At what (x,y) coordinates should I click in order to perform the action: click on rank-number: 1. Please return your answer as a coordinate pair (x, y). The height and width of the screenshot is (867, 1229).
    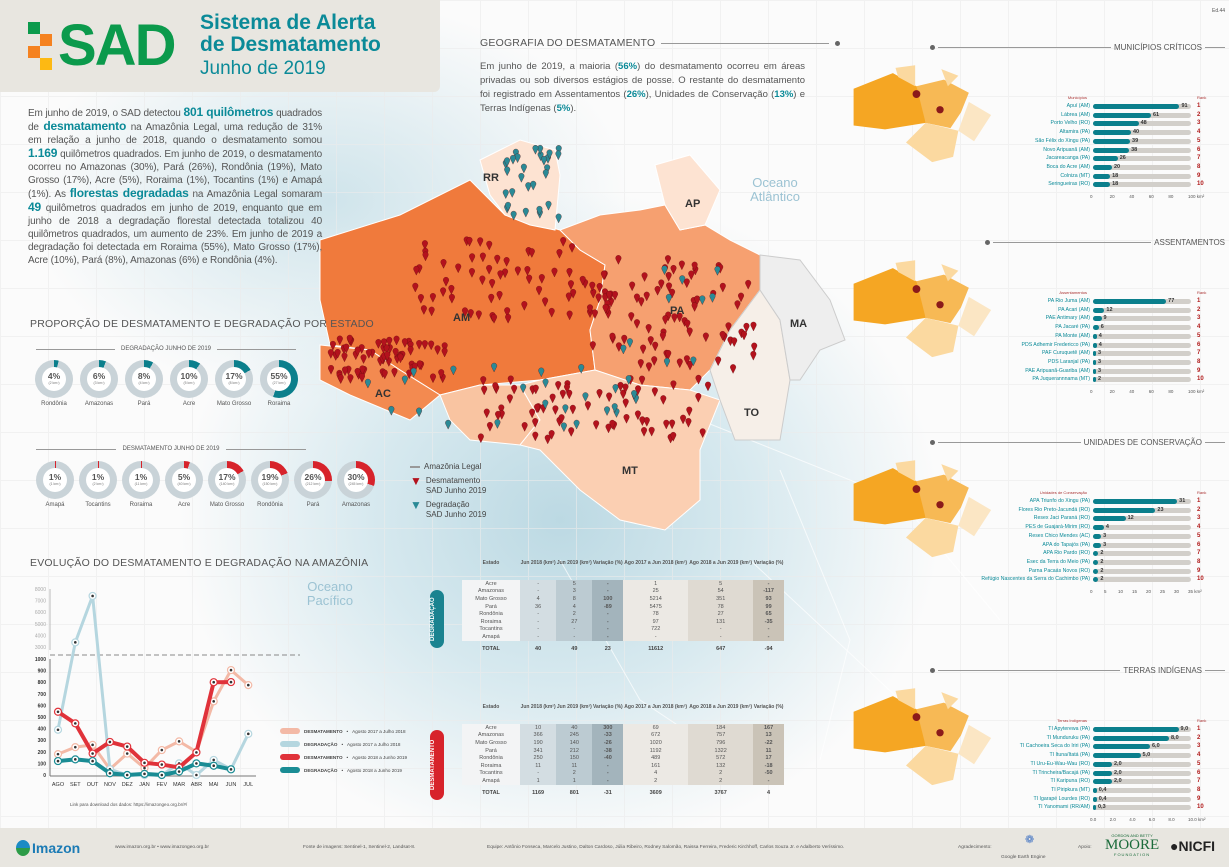
    Looking at the image, I should click on (1199, 106).